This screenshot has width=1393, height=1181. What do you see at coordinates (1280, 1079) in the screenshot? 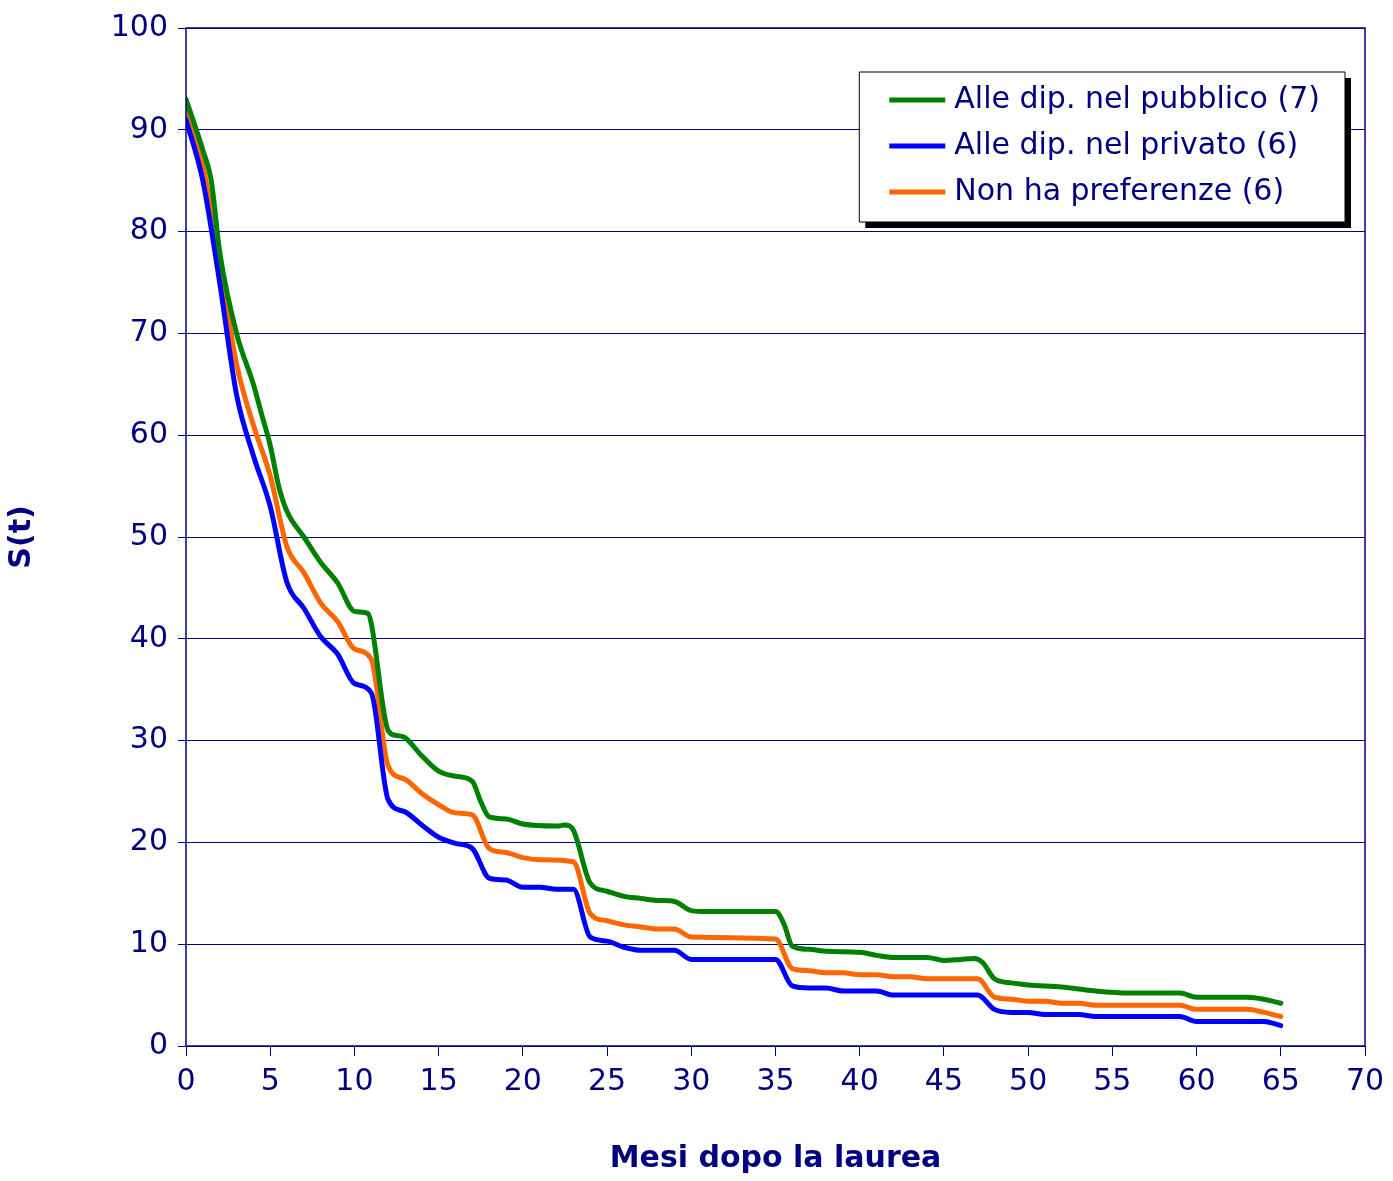
I see `x-tick-label: 65` at bounding box center [1280, 1079].